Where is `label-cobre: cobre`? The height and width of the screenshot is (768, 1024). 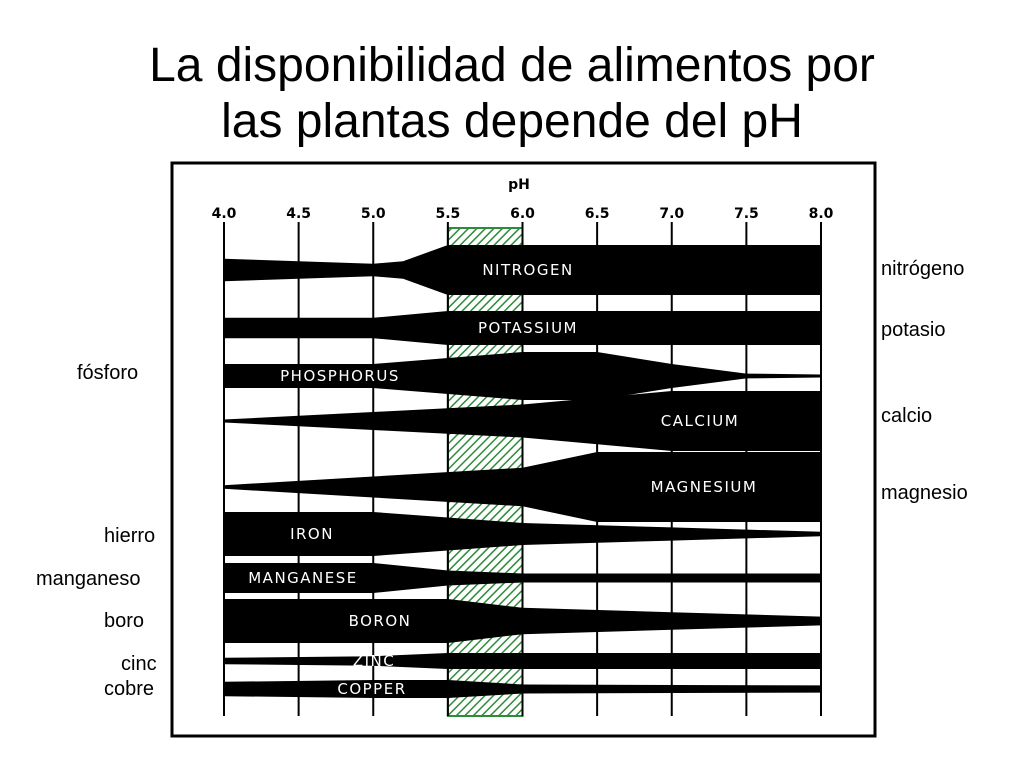
label-cobre: cobre is located at coordinates (129, 689).